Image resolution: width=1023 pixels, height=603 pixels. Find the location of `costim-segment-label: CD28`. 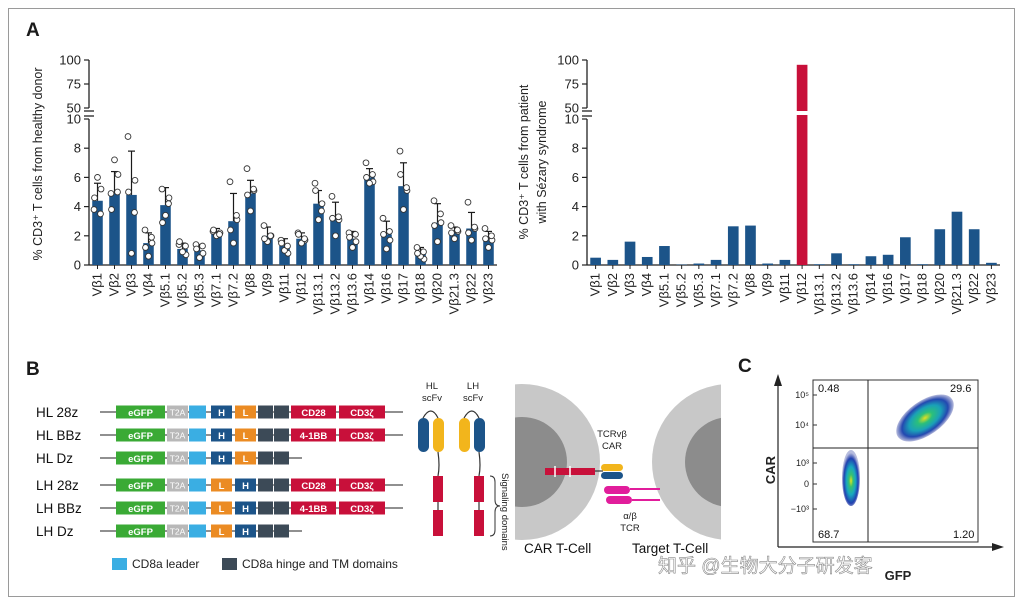

costim-segment-label: CD28 is located at coordinates (313, 486).